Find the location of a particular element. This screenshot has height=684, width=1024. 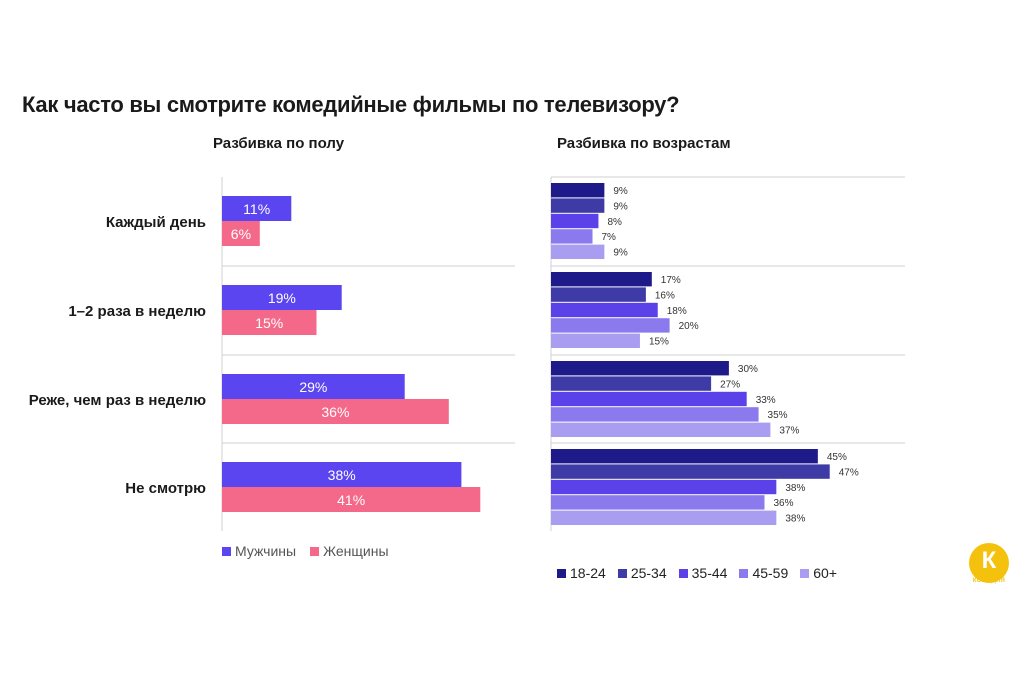

age-legend: 18-24 25-34 35-44 45-59 60+ is located at coordinates (697, 573).